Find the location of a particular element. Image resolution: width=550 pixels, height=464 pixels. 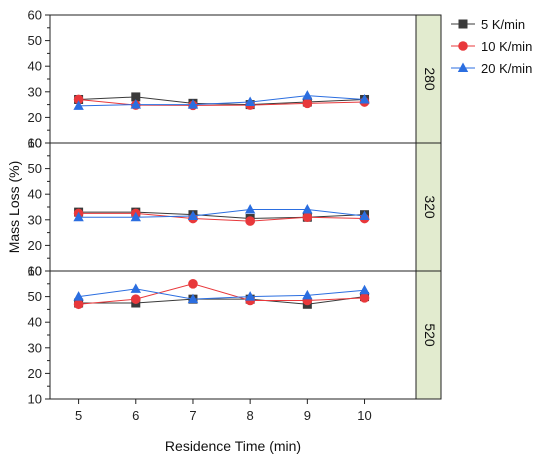

x-tick-label: 6 is located at coordinates (135, 415).